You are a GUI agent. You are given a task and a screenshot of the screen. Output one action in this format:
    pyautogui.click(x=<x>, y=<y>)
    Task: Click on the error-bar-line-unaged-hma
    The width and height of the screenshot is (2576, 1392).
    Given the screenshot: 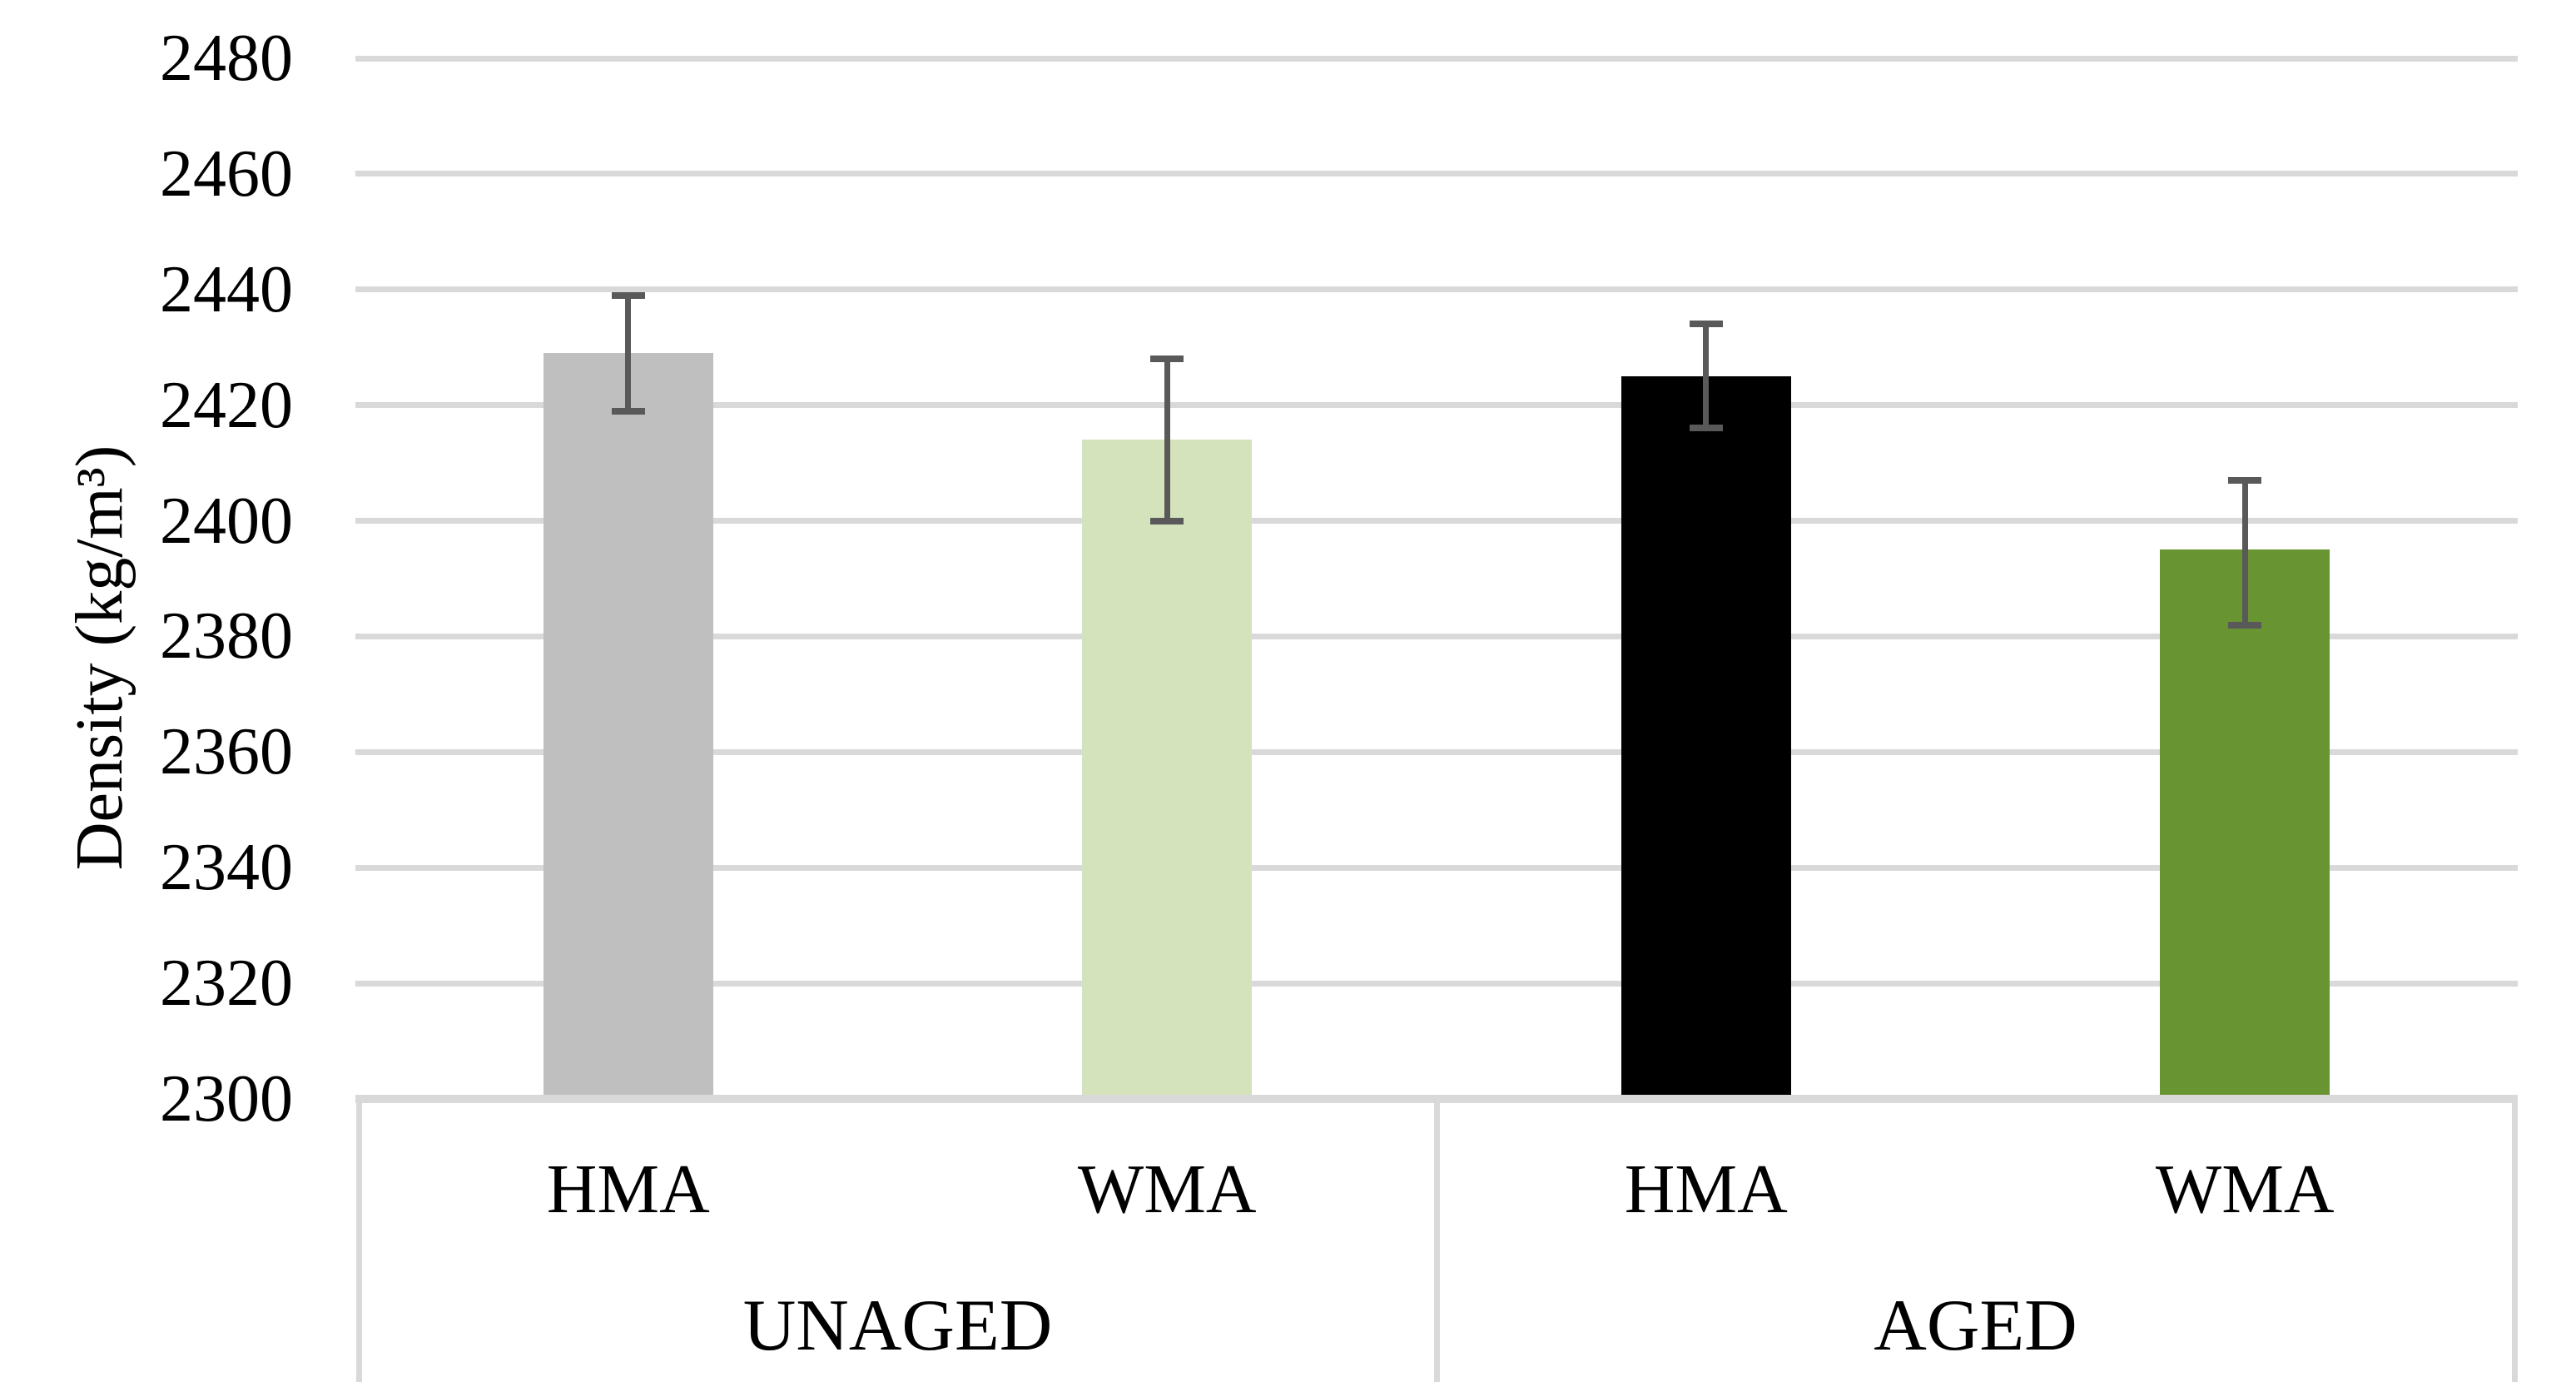 What is the action you would take?
    pyautogui.click(x=628, y=353)
    